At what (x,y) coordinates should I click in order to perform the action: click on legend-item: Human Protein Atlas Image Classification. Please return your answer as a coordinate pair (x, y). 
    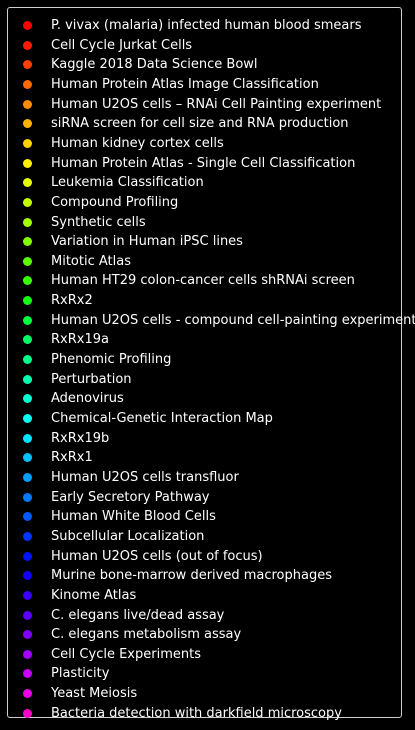
    Looking at the image, I should click on (204, 84).